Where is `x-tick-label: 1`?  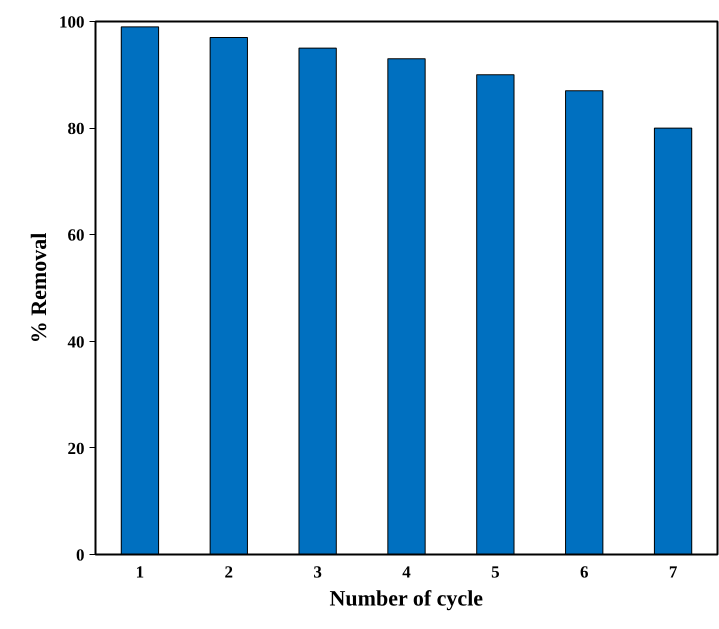
x-tick-label: 1 is located at coordinates (140, 572).